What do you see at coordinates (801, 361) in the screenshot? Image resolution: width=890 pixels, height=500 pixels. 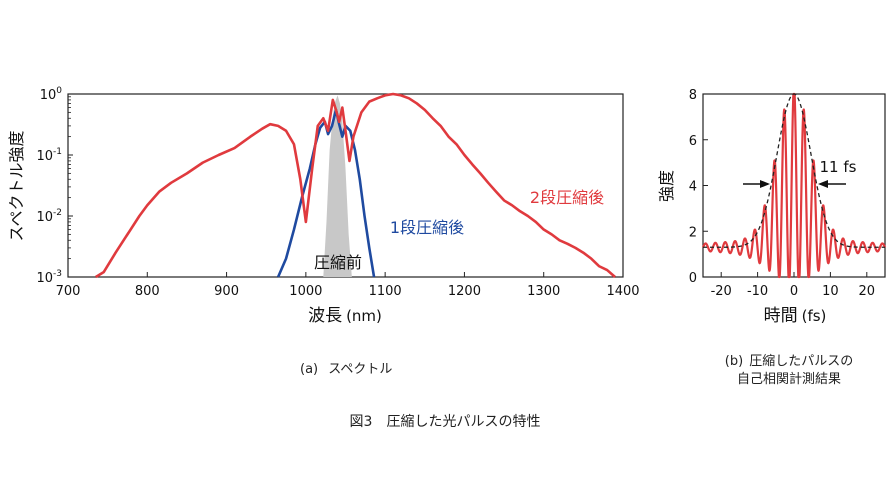 I see `panel-b-caption-line1: 圧縮したパルスの` at bounding box center [801, 361].